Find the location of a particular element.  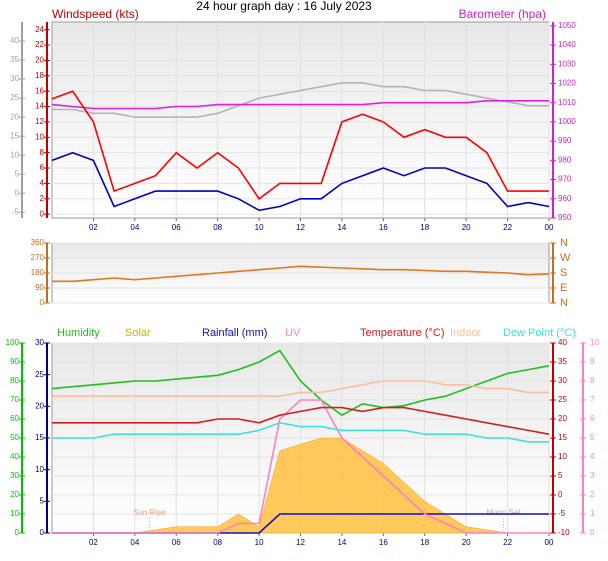

y-tick-label: 960 is located at coordinates (565, 198).